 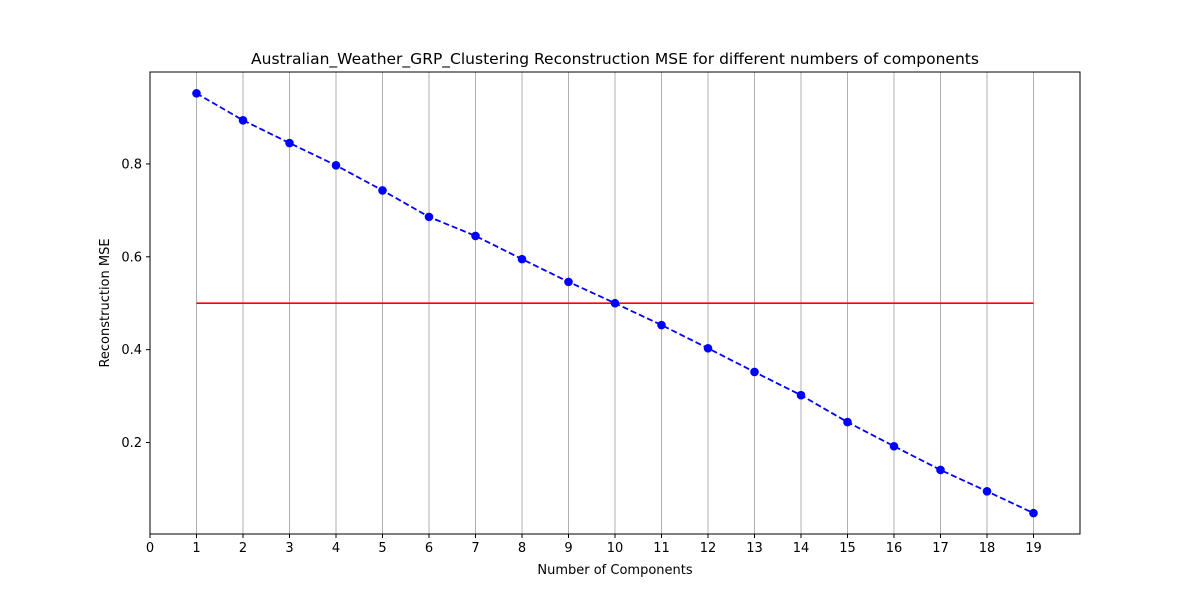 What do you see at coordinates (289, 548) in the screenshot?
I see `x-tick-label: 3` at bounding box center [289, 548].